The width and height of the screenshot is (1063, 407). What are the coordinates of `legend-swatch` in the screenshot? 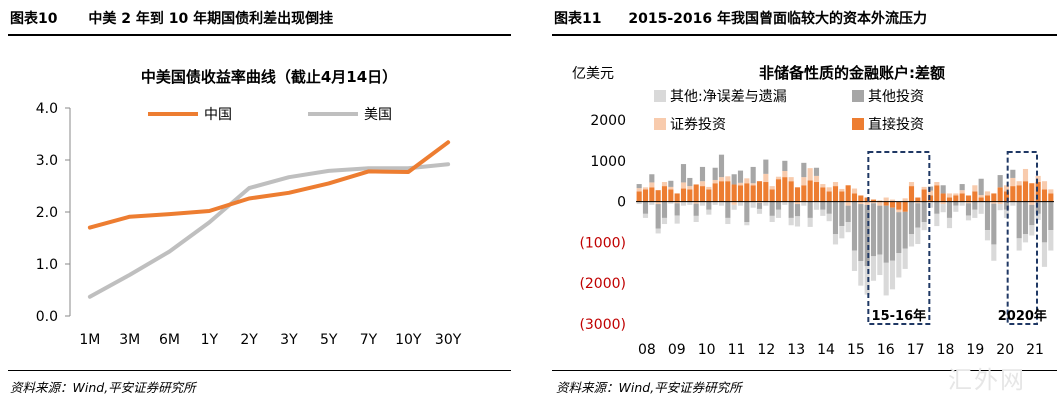 It's located at (660, 96).